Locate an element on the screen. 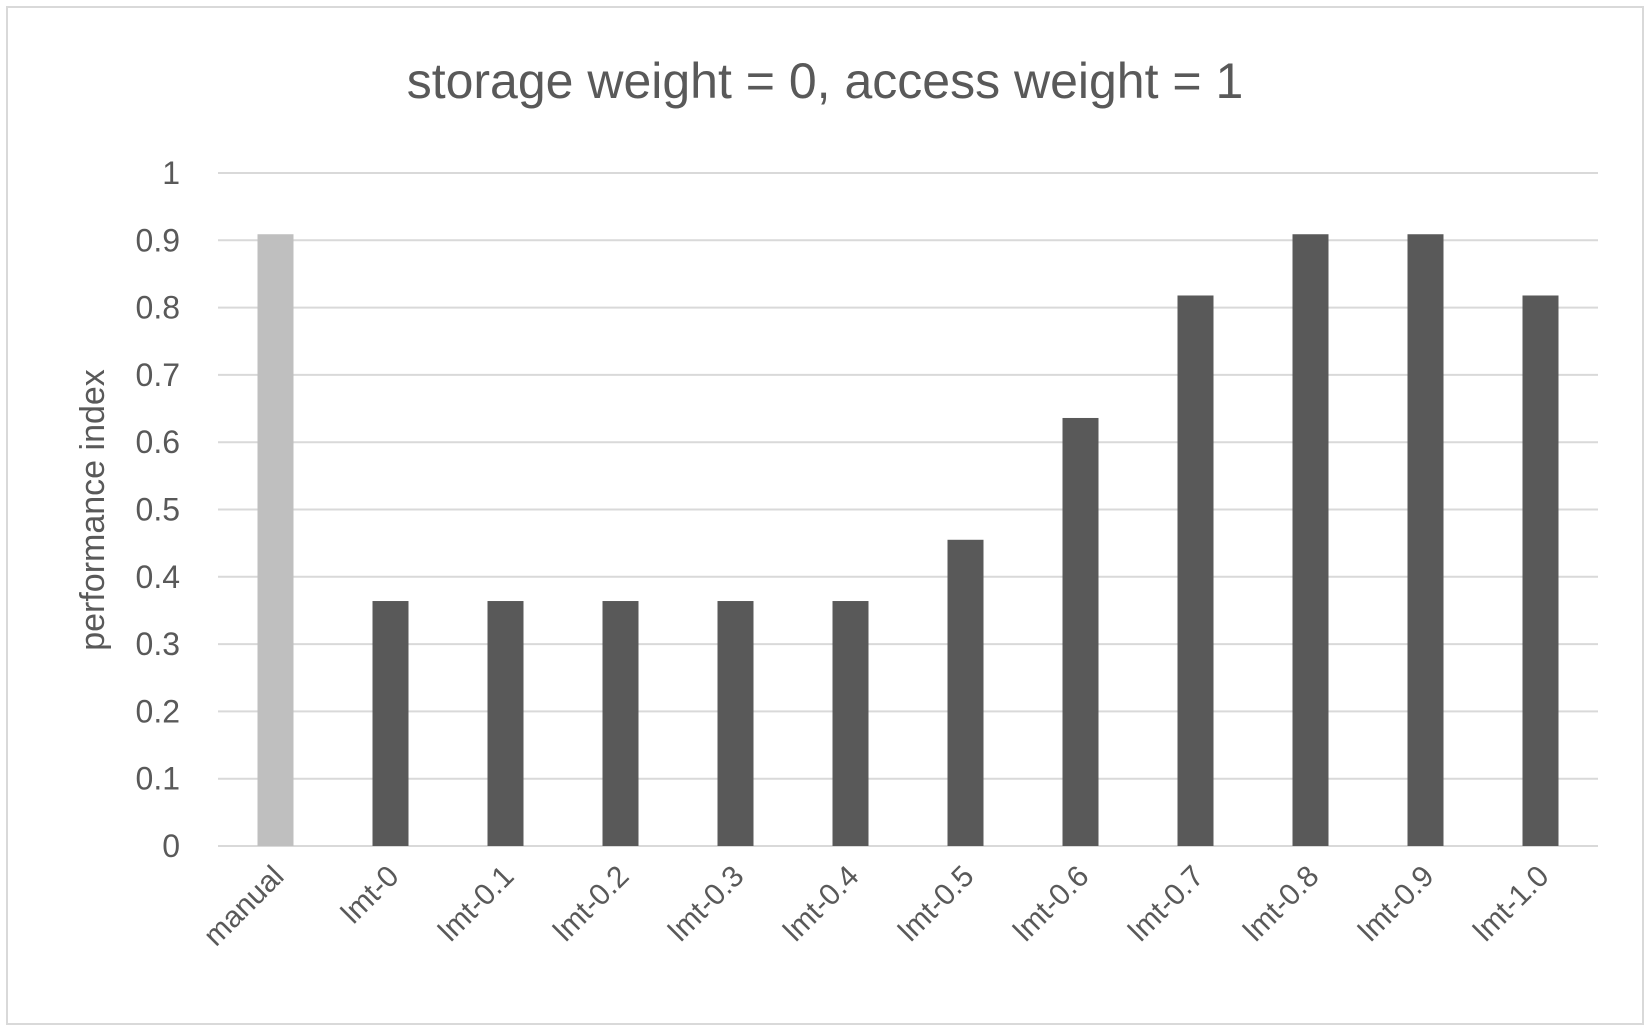 This screenshot has width=1650, height=1031. bar-lmt-0.4 is located at coordinates (850, 723).